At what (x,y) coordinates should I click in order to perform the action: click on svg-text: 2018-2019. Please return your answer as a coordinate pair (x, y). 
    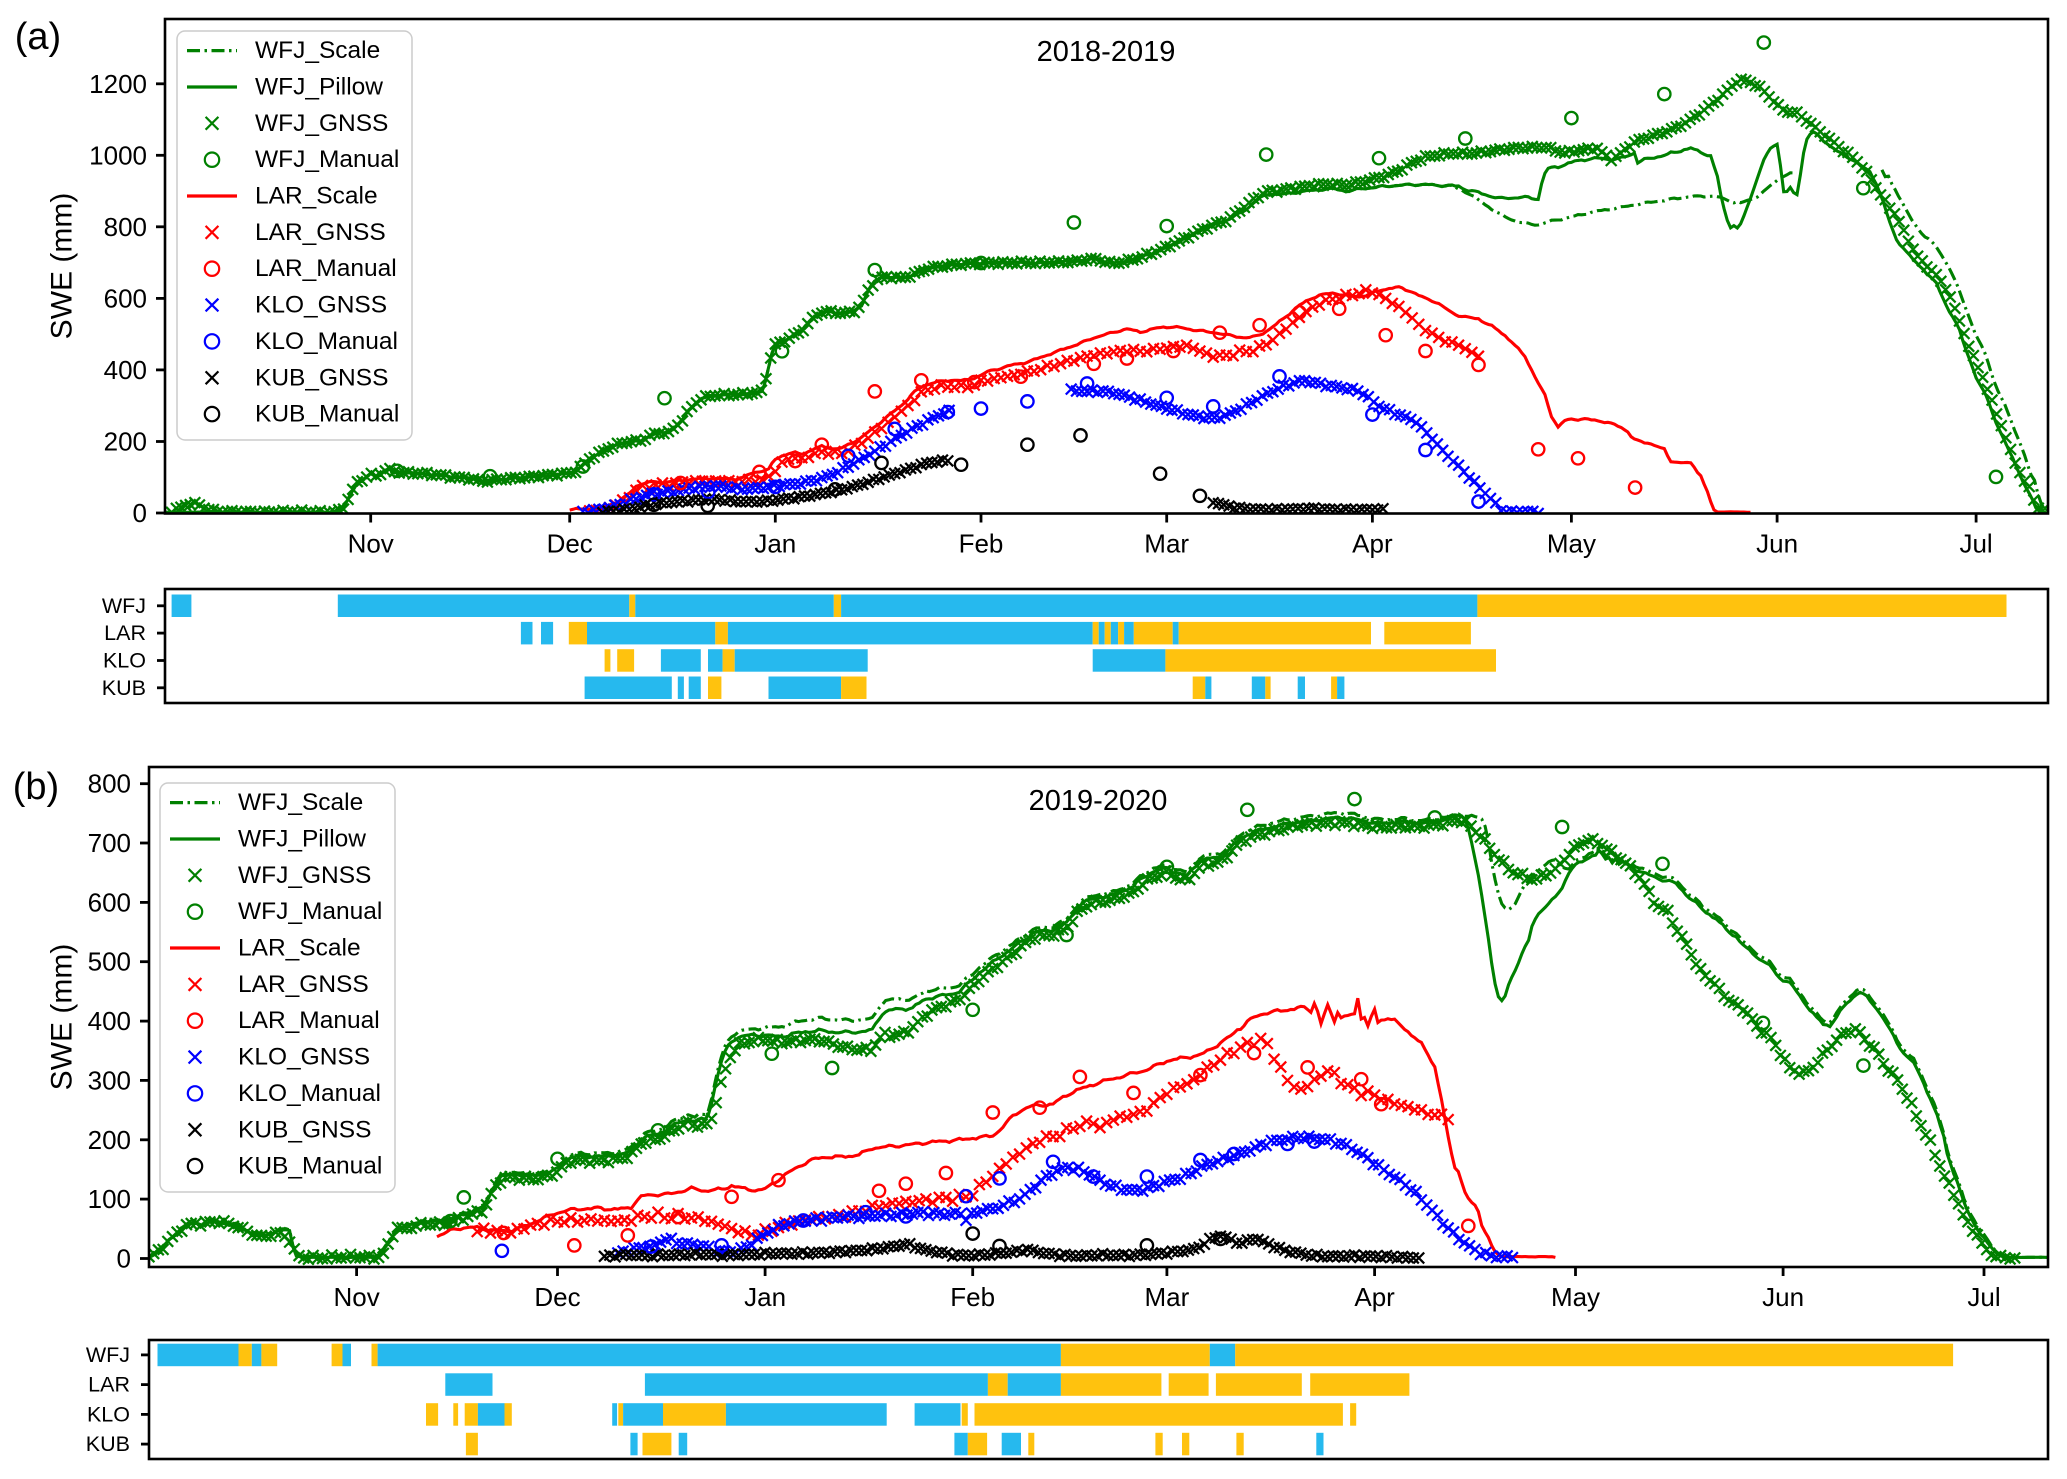
    Looking at the image, I should click on (1106, 52).